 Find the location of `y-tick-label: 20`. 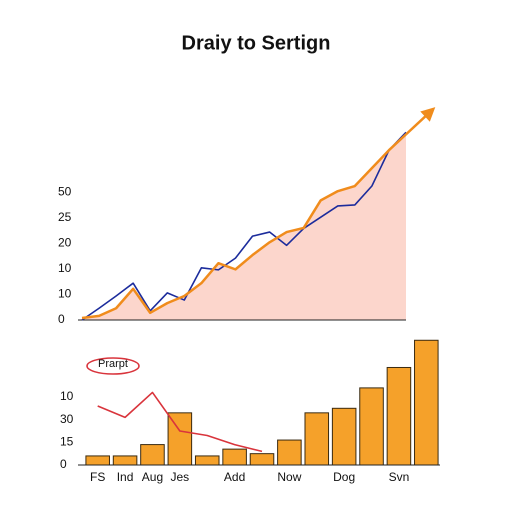

y-tick-label: 20 is located at coordinates (65, 242).